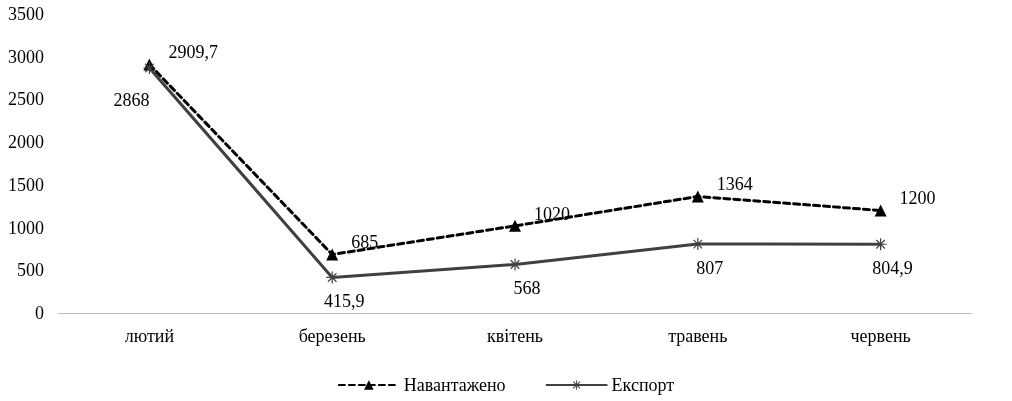 This screenshot has width=1012, height=401. What do you see at coordinates (193, 52) in the screenshot?
I see `data-label: 2909,7` at bounding box center [193, 52].